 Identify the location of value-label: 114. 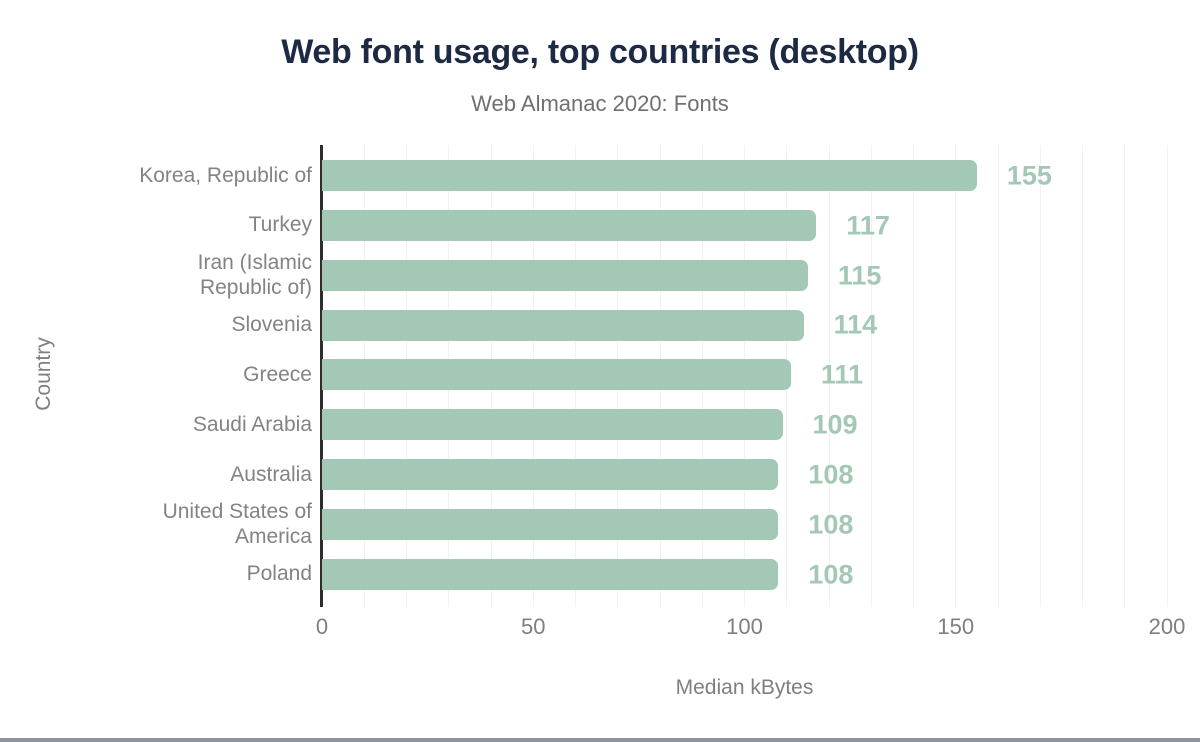
(855, 324).